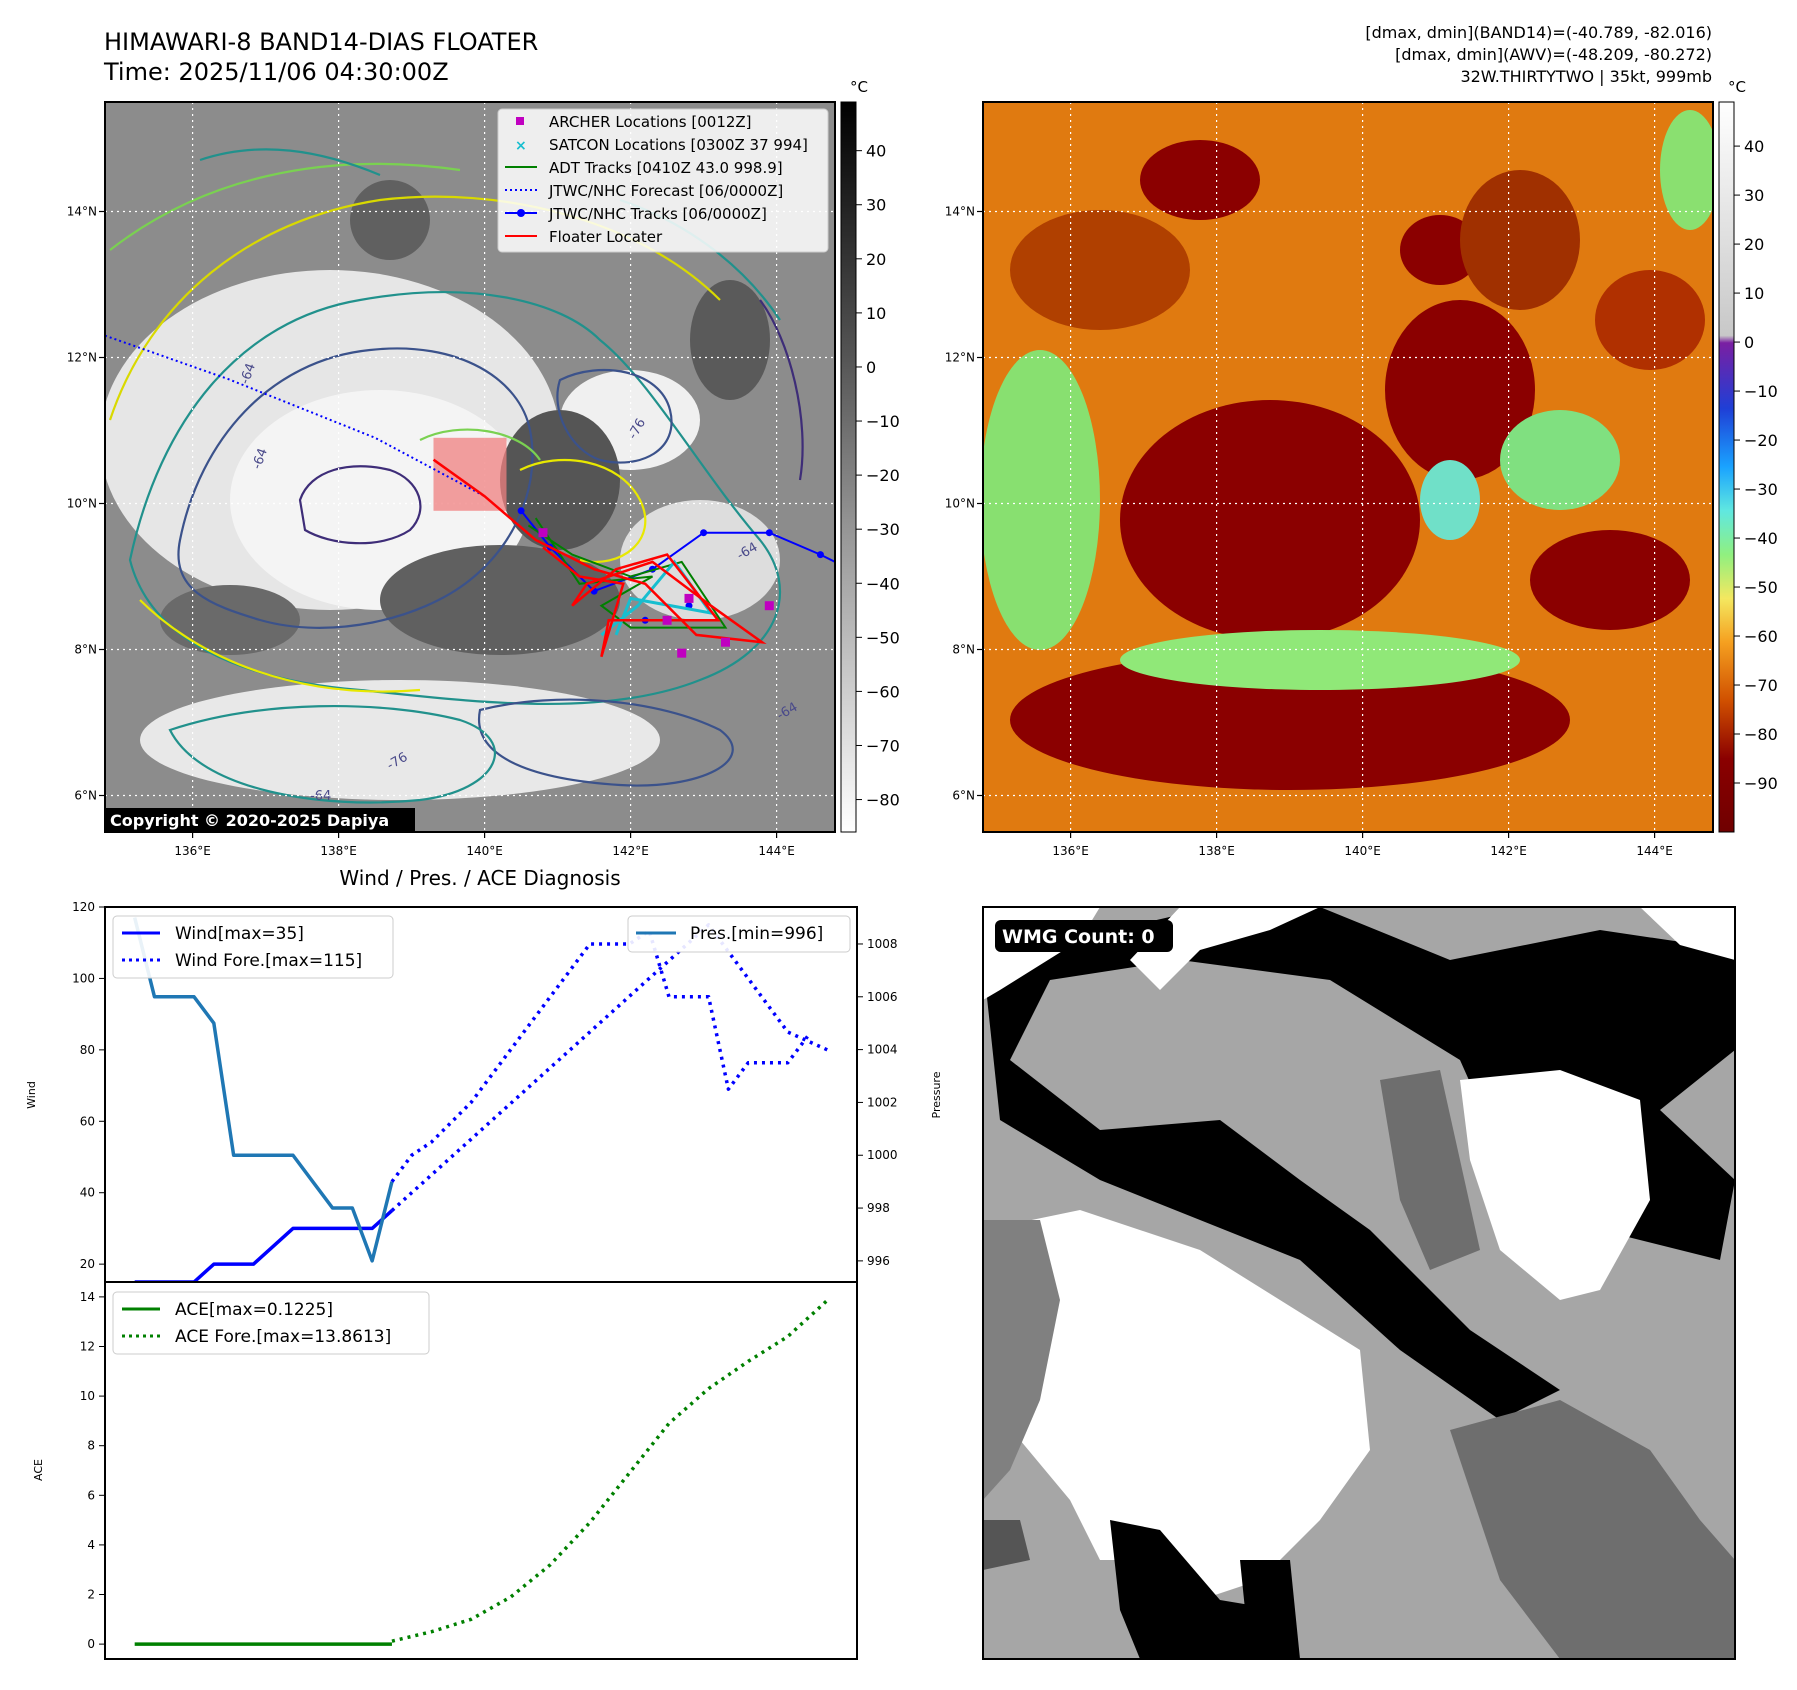 Image resolution: width=1797 pixels, height=1690 pixels. I want to click on wmg-count-box, so click(1084, 936).